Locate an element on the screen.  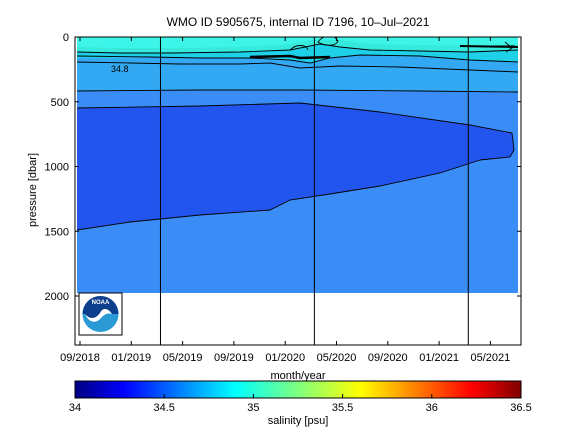
y-tick-label: 500 is located at coordinates (60, 103).